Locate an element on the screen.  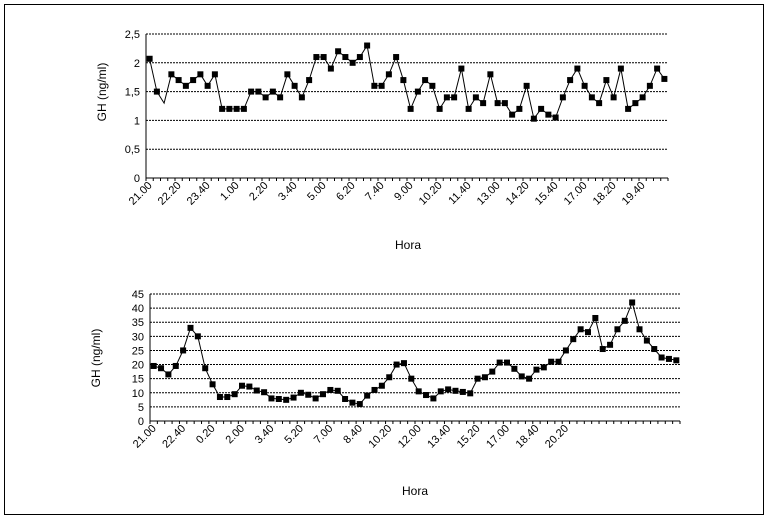
chart-top-xtick-label: 1.00 is located at coordinates (230, 192).